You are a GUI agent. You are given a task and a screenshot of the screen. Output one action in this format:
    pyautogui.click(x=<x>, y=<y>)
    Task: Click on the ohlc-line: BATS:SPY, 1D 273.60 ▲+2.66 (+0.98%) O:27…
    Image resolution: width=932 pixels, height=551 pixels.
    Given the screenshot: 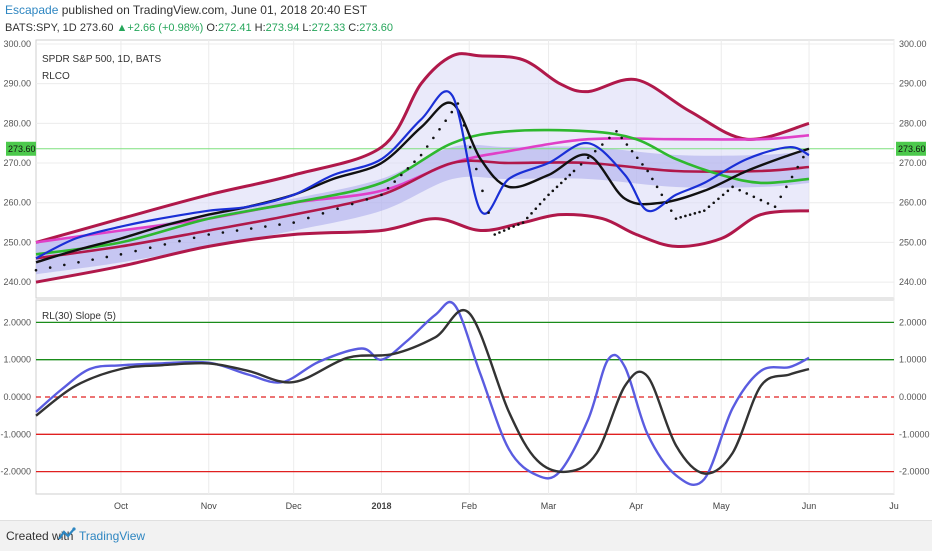 What is the action you would take?
    pyautogui.click(x=199, y=28)
    